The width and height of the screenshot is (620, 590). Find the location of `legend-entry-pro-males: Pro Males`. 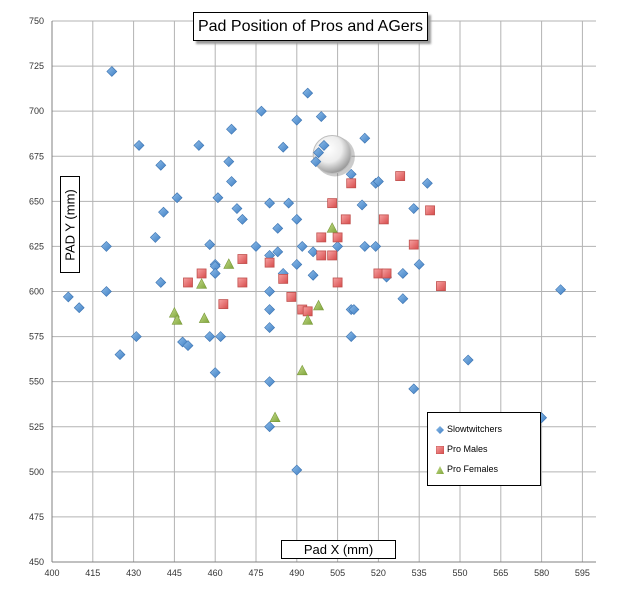

legend-entry-pro-males: Pro Males is located at coordinates (461, 449).